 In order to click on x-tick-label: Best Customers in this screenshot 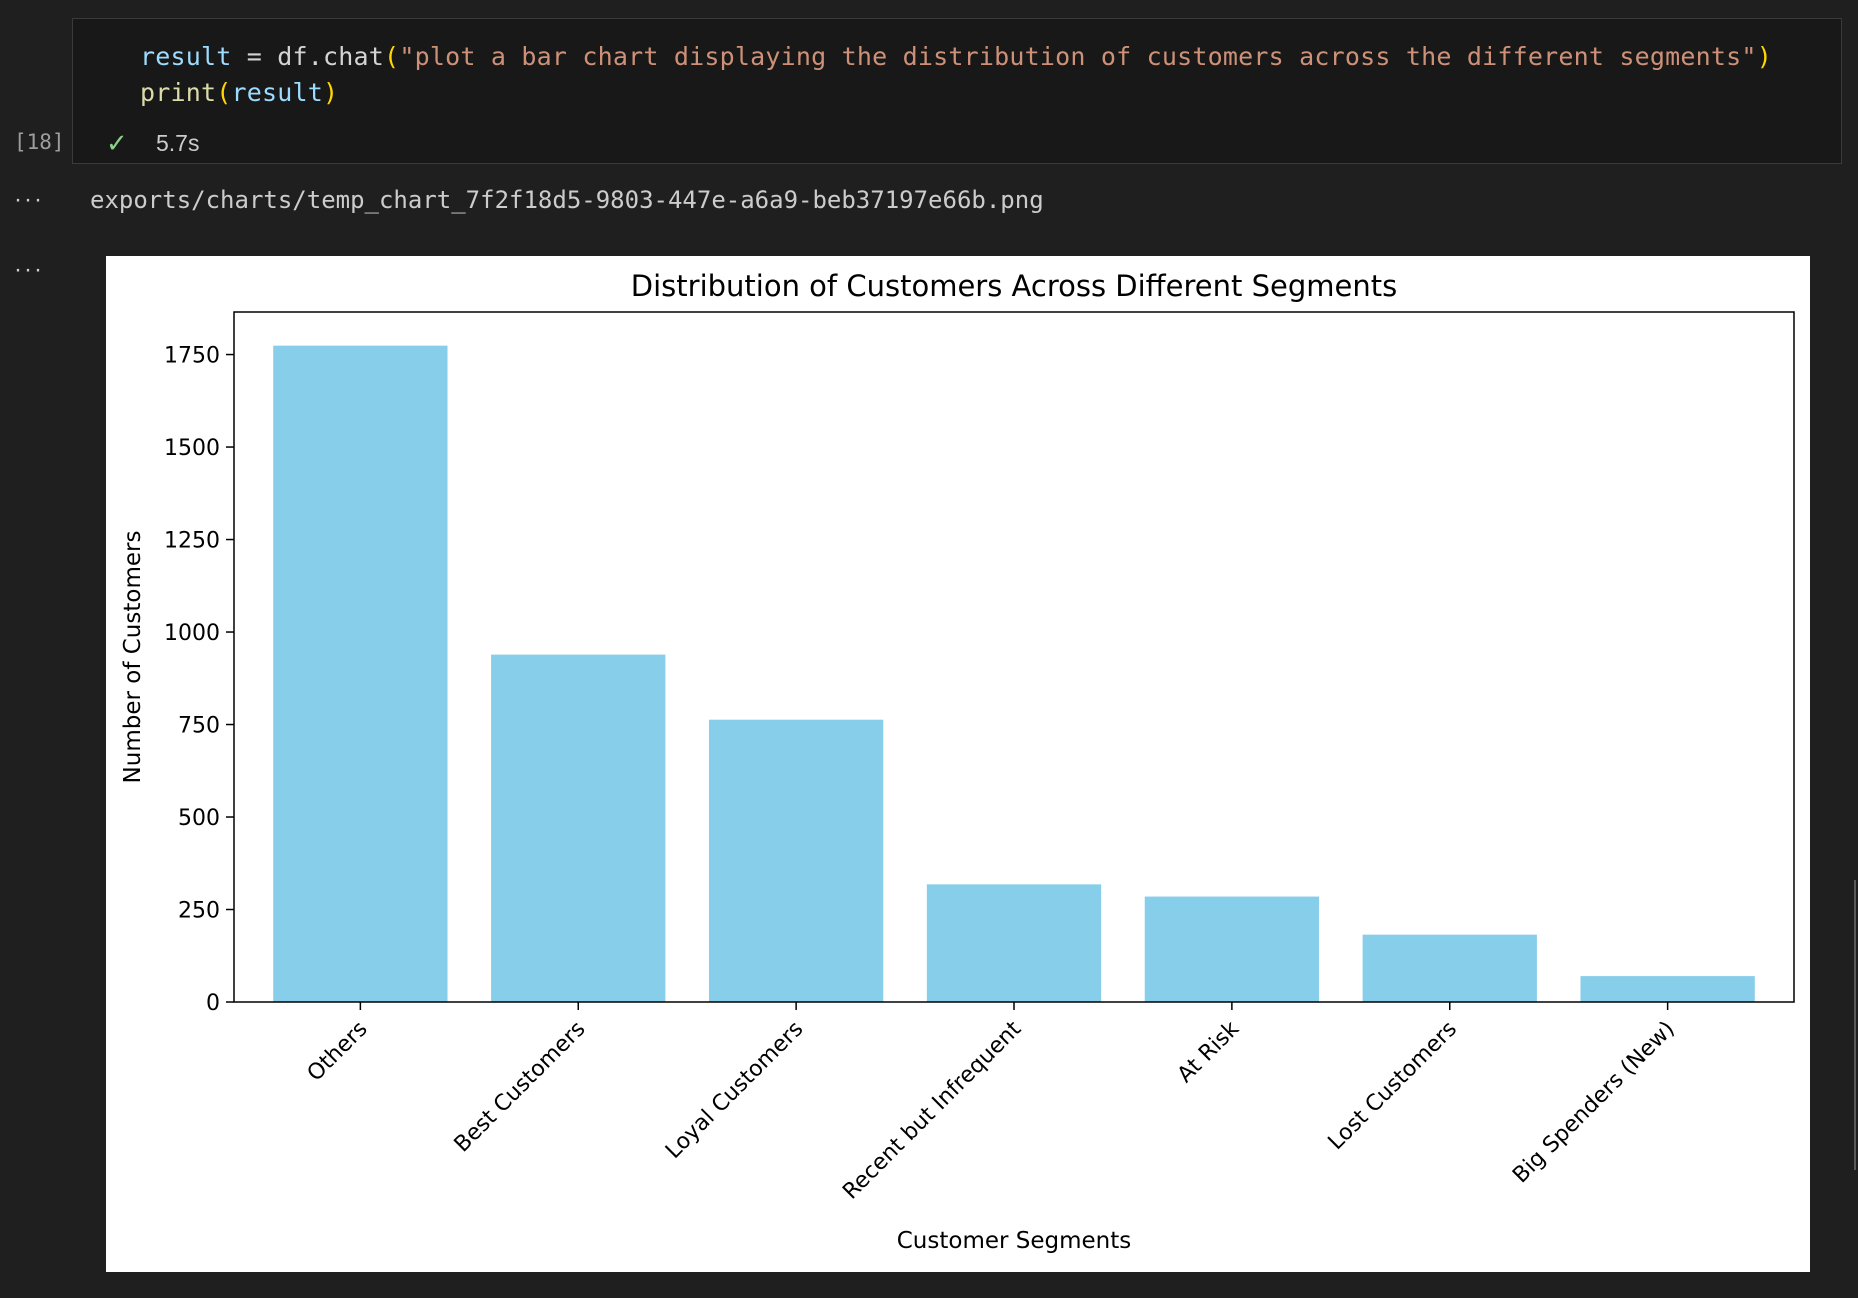, I will do `click(520, 1087)`.